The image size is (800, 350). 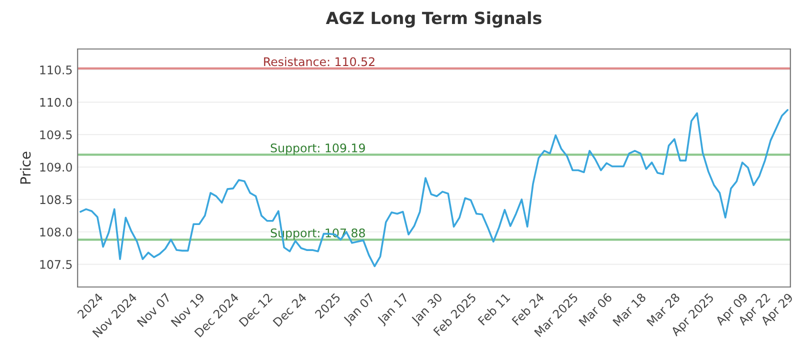 What do you see at coordinates (154, 310) in the screenshot?
I see `x-tick-label: Nov 07` at bounding box center [154, 310].